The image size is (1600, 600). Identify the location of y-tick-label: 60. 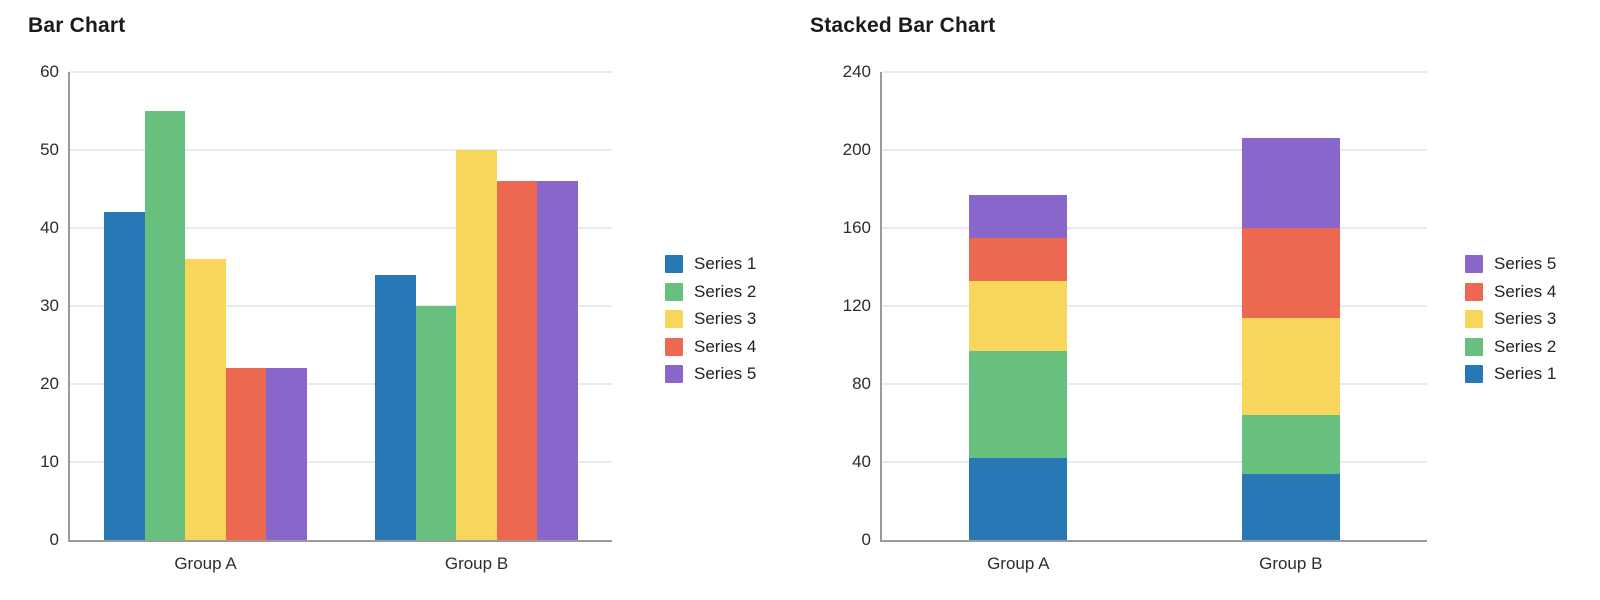
(49, 71).